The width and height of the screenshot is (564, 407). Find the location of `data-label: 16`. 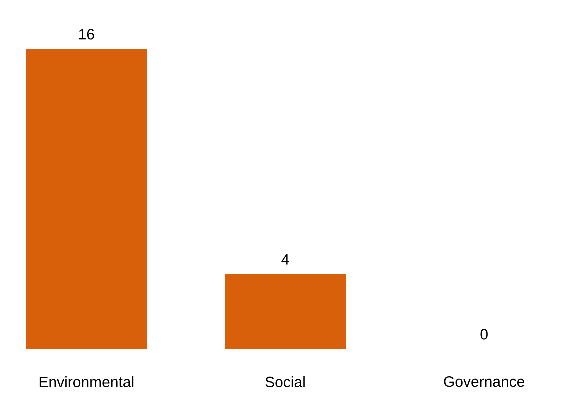

data-label: 16 is located at coordinates (86, 34).